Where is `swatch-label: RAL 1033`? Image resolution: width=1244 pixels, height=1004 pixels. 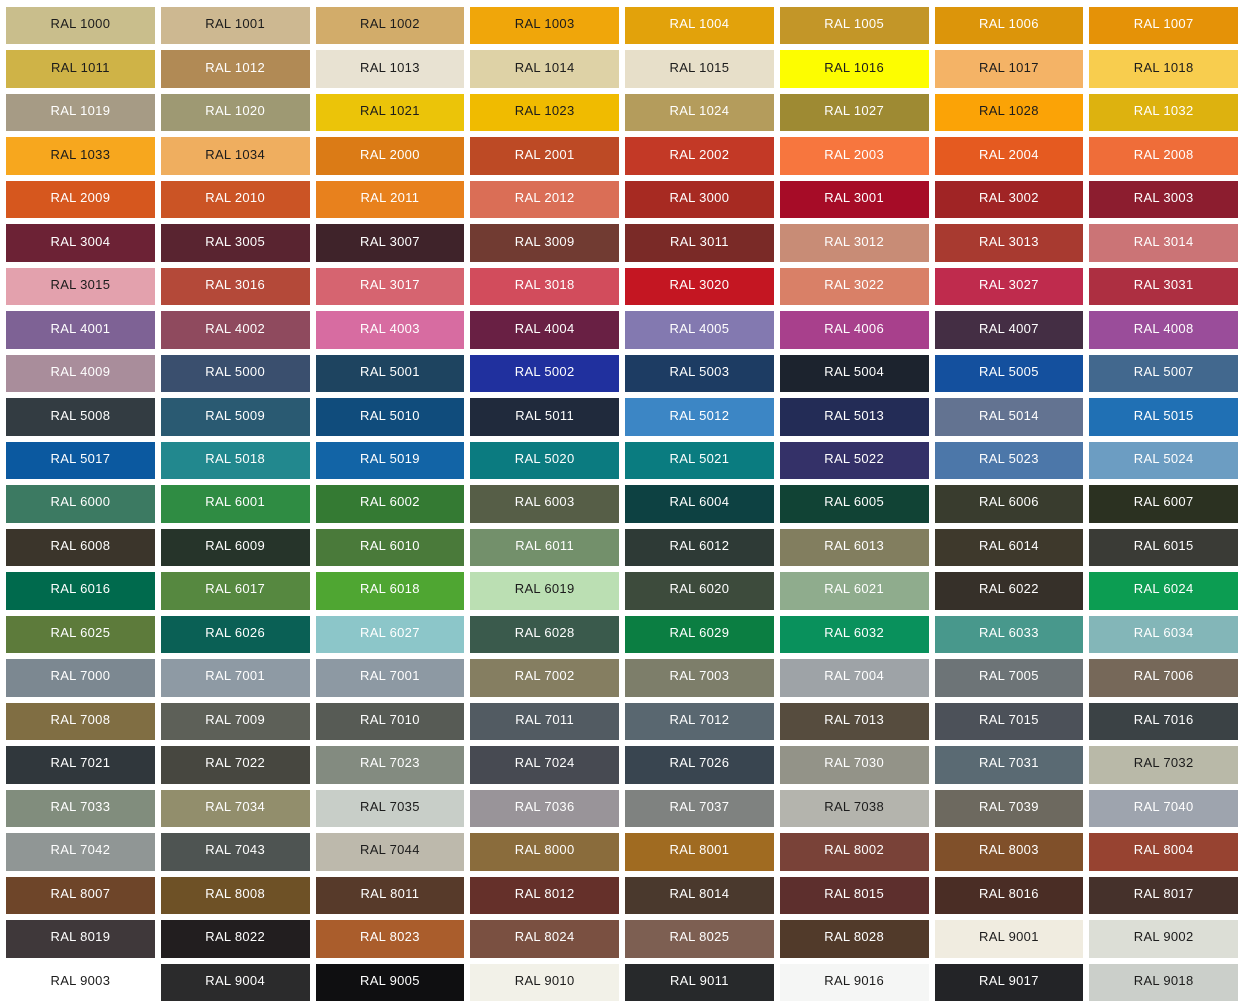 swatch-label: RAL 1033 is located at coordinates (80, 154).